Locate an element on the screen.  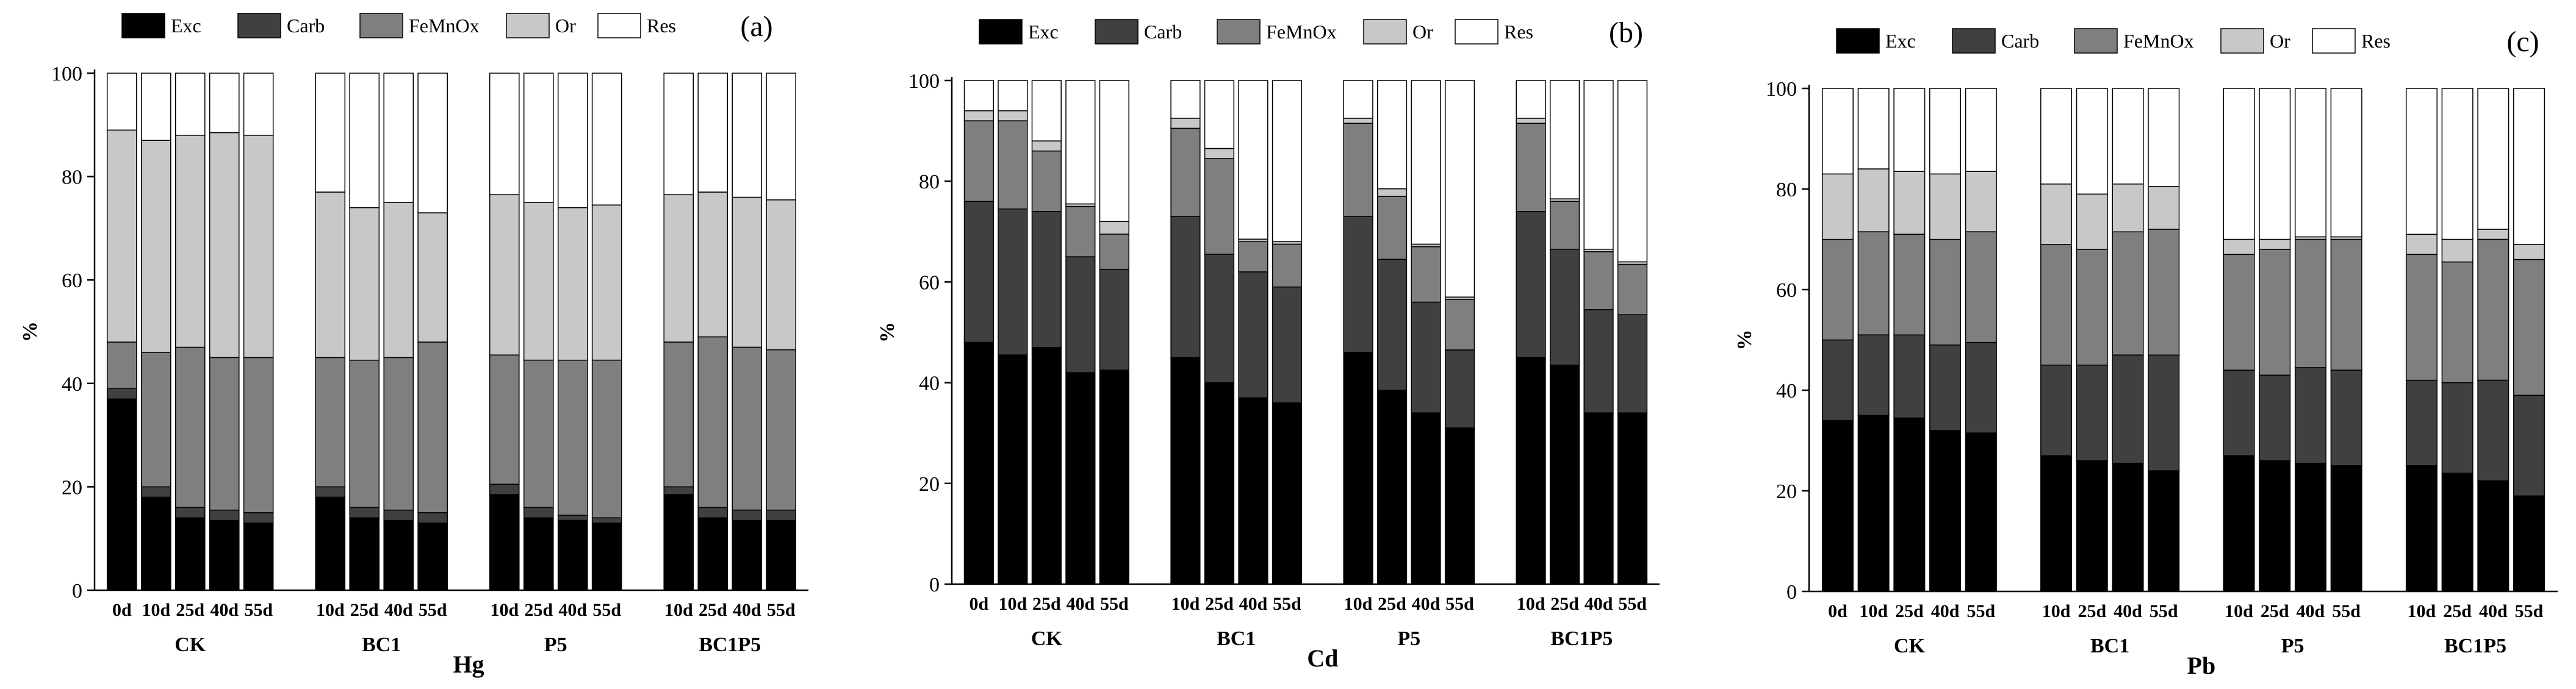
bar-Hg-CK-55d-Or is located at coordinates (258, 247).